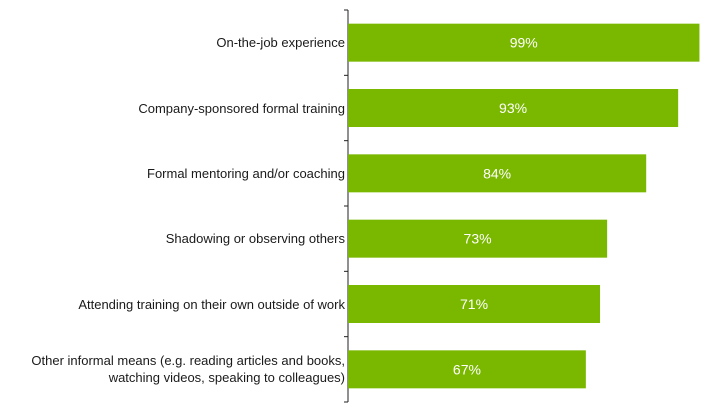 Image resolution: width=710 pixels, height=412 pixels. Describe the element at coordinates (280, 43) in the screenshot. I see `category-label: On-the-job experience` at that location.